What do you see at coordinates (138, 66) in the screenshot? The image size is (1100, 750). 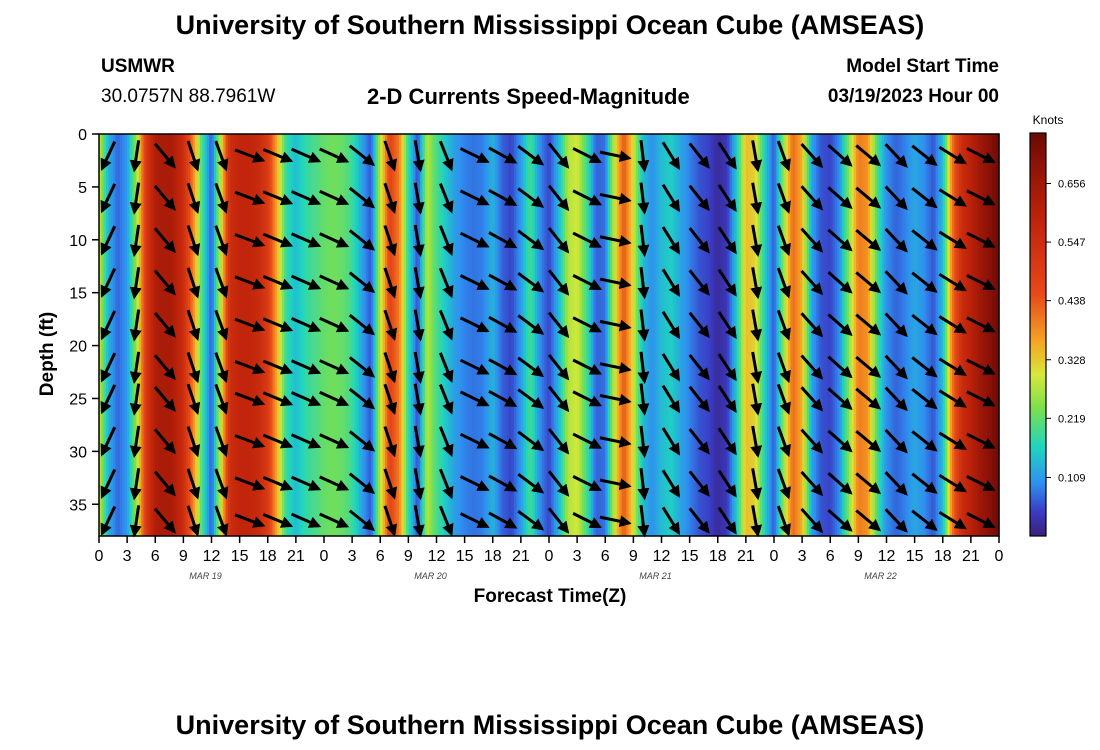 I see `station-name: USMWR` at bounding box center [138, 66].